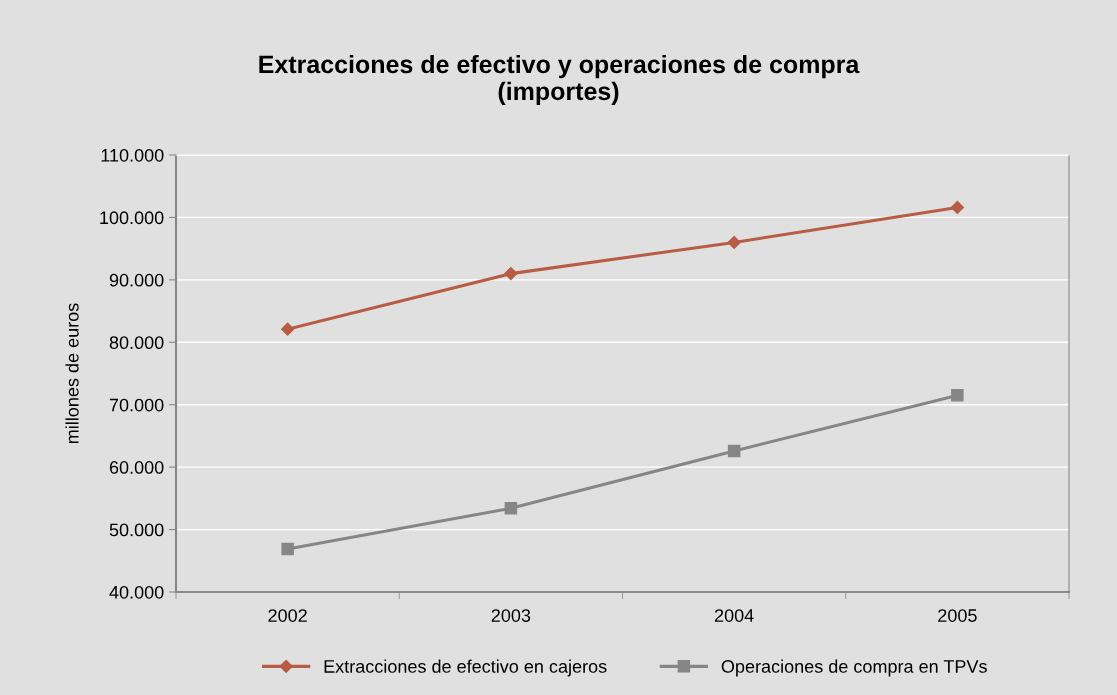 Image resolution: width=1117 pixels, height=695 pixels. Describe the element at coordinates (511, 615) in the screenshot. I see `x-tick-label: 2003` at that location.